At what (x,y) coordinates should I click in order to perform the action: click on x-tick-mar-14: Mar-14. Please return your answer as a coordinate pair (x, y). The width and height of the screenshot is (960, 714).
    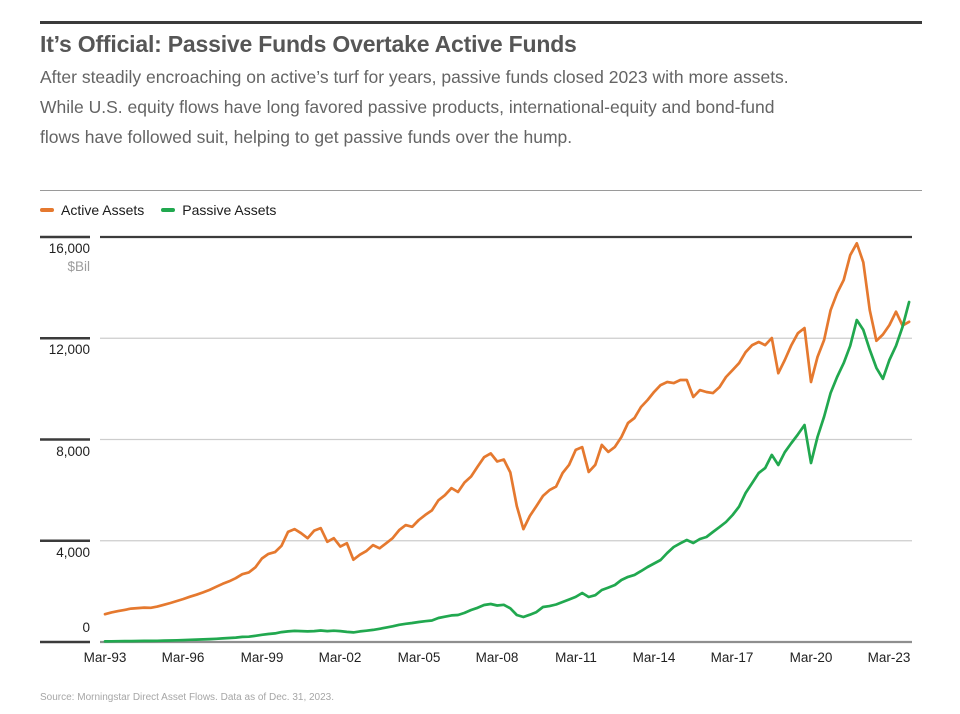
    Looking at the image, I should click on (654, 657).